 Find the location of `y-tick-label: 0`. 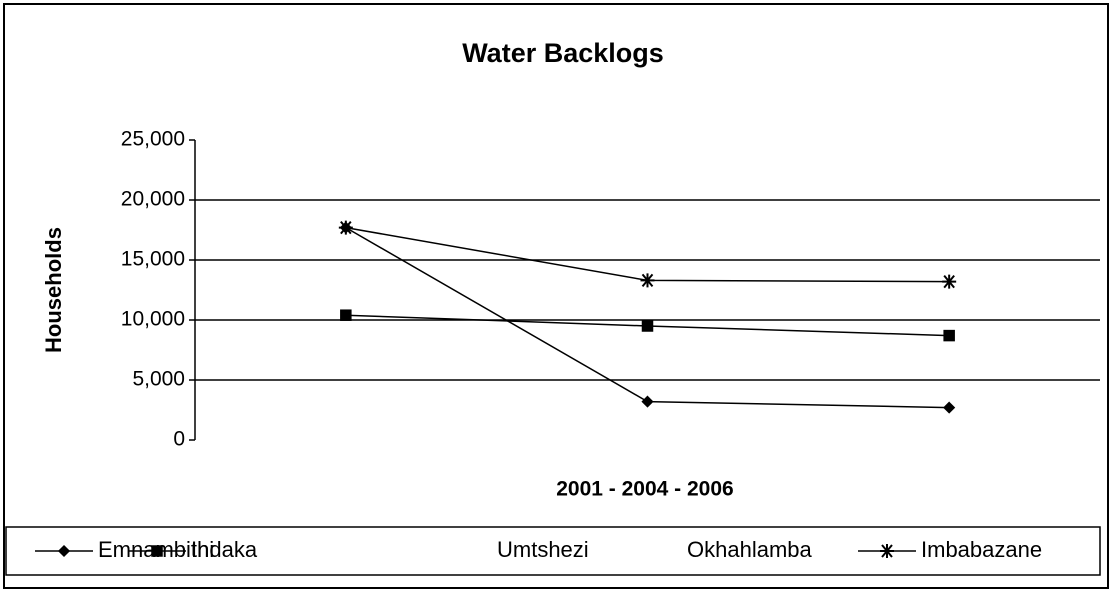

y-tick-label: 0 is located at coordinates (179, 439).